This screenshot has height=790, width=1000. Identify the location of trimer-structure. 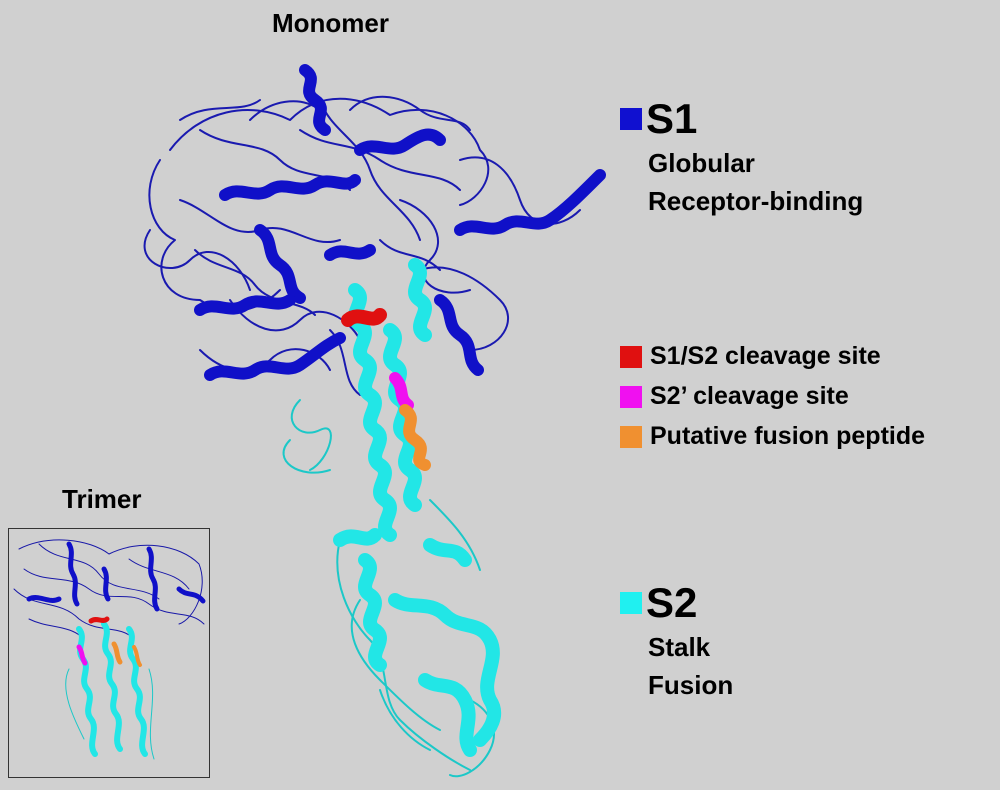
(109, 649).